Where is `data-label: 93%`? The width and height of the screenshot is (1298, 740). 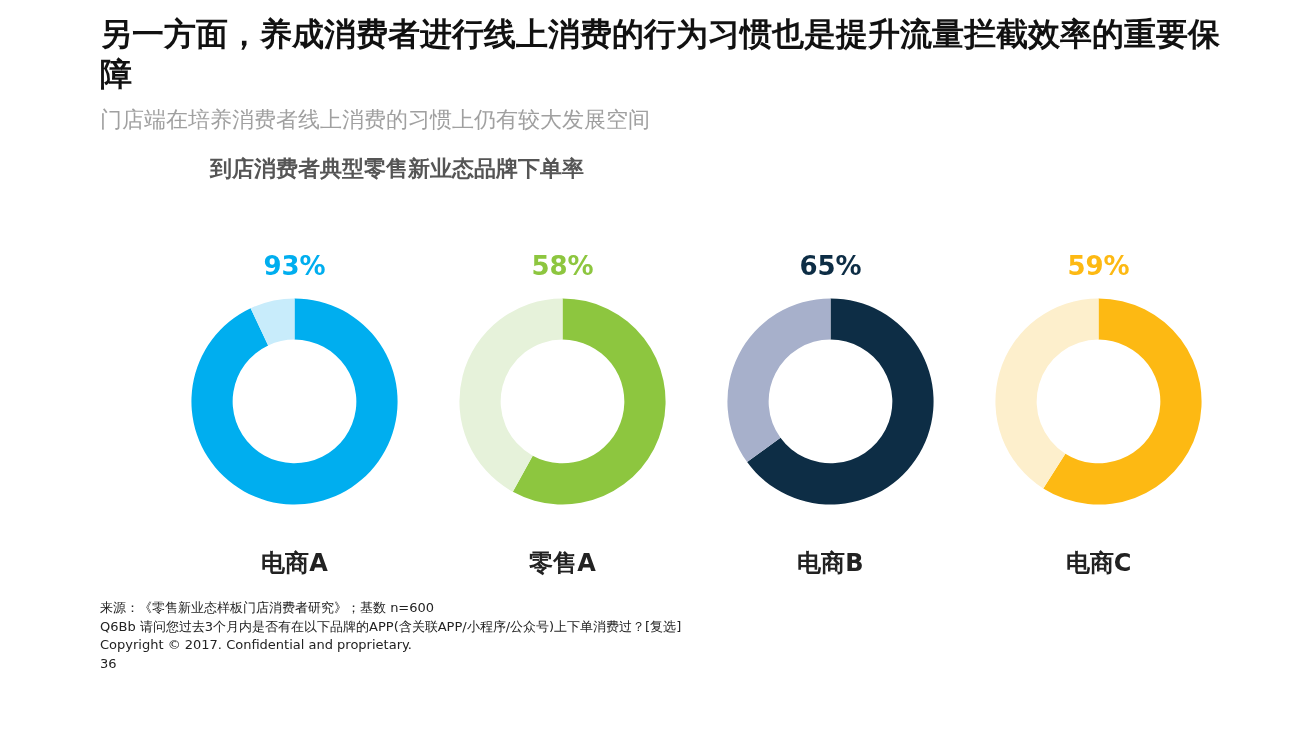 data-label: 93% is located at coordinates (294, 265).